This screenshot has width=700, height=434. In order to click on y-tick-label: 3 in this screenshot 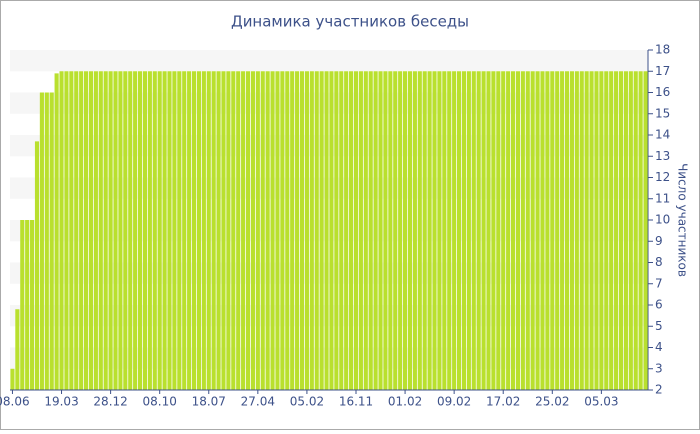, I will do `click(659, 368)`.